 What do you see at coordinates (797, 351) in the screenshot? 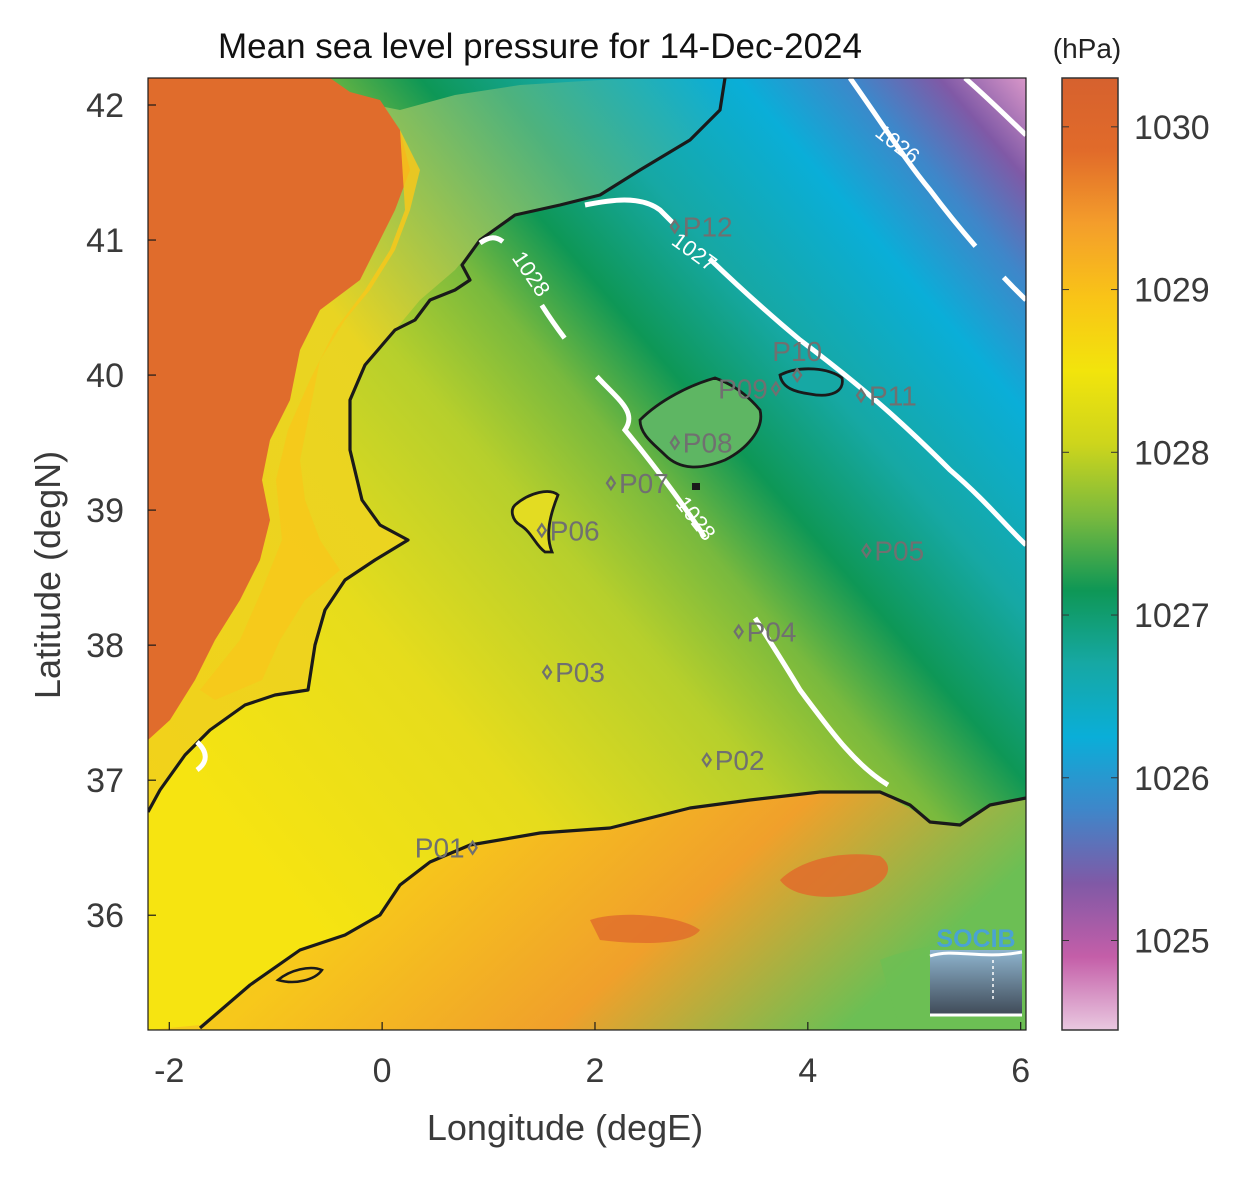
I see `station-label: P10` at bounding box center [797, 351].